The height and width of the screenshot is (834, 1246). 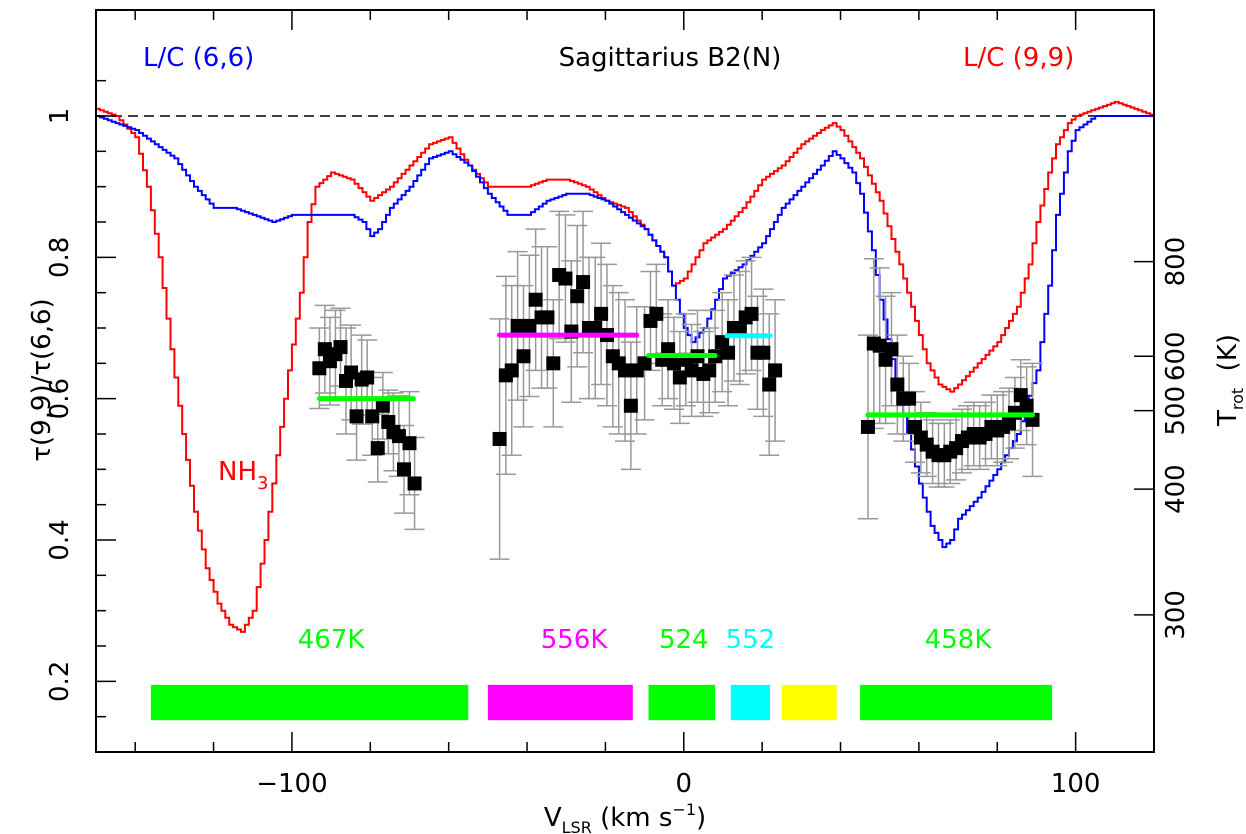 What do you see at coordinates (625, 817) in the screenshot?
I see `x-axis-label: VLSR (km s−1)` at bounding box center [625, 817].